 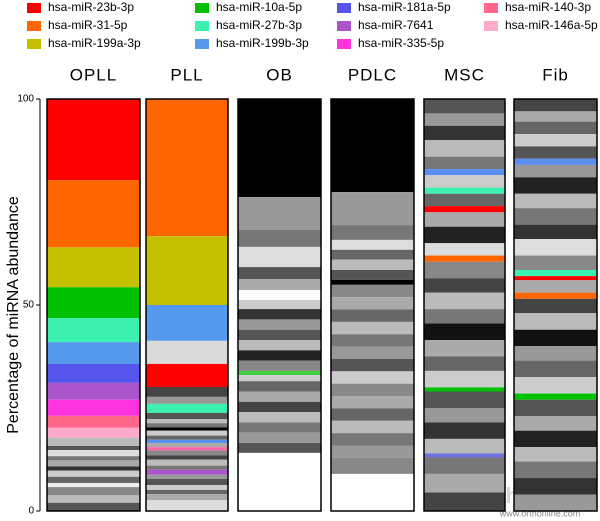 I want to click on legend-label: hsa-miR-335-5p, so click(x=401, y=43).